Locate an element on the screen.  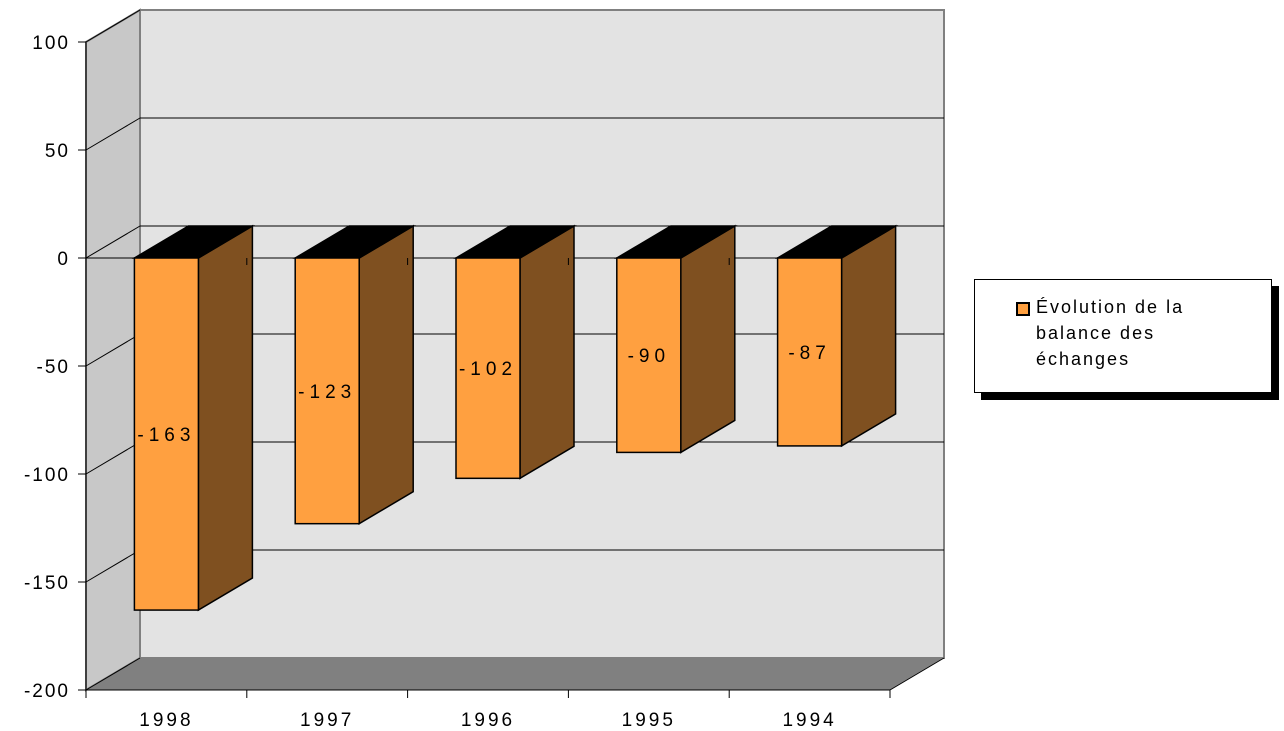
legend-swatch is located at coordinates (1023, 309).